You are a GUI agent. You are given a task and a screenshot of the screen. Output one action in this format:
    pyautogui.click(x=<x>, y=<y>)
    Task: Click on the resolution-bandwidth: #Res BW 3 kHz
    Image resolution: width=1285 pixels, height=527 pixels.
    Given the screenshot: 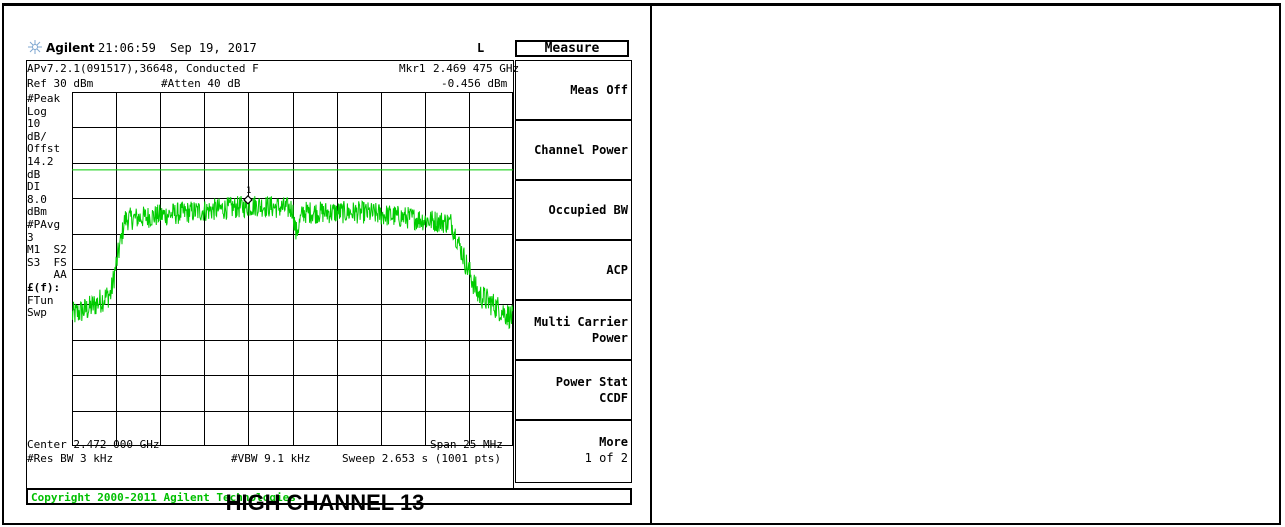 What is the action you would take?
    pyautogui.click(x=70, y=458)
    